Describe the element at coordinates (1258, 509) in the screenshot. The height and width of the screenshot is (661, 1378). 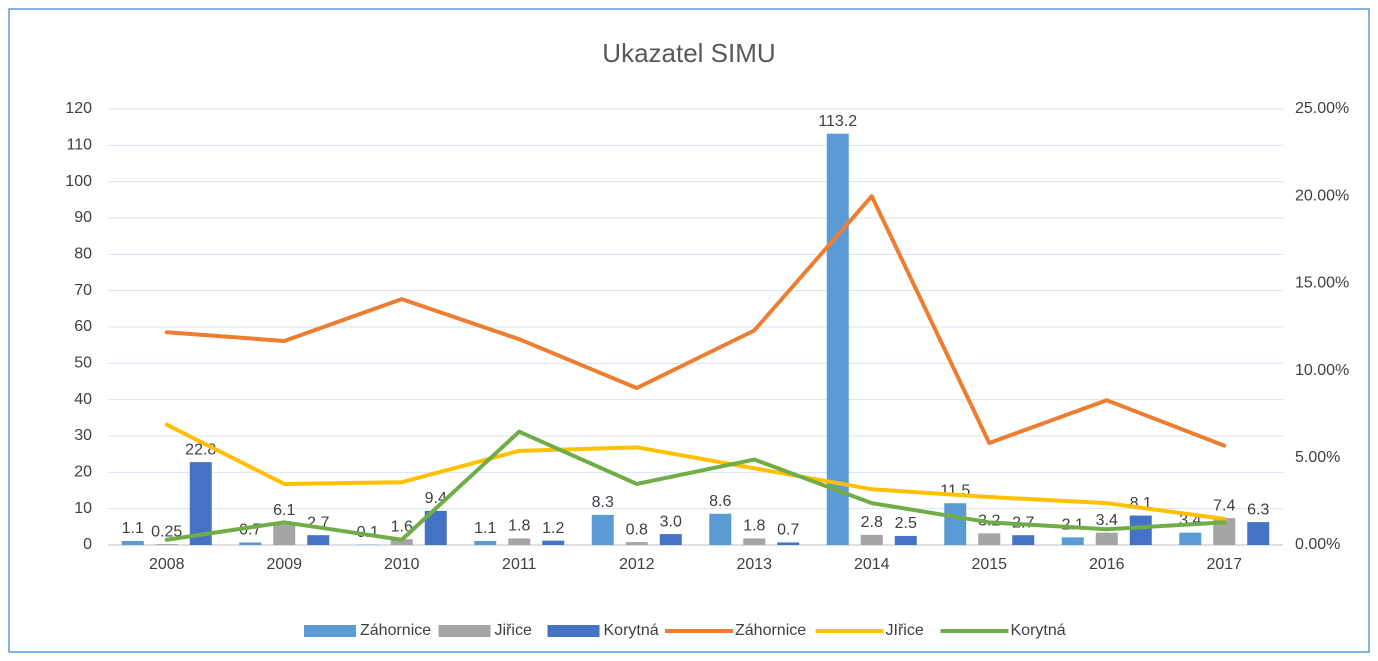
I see `data-label: 6.3` at that location.